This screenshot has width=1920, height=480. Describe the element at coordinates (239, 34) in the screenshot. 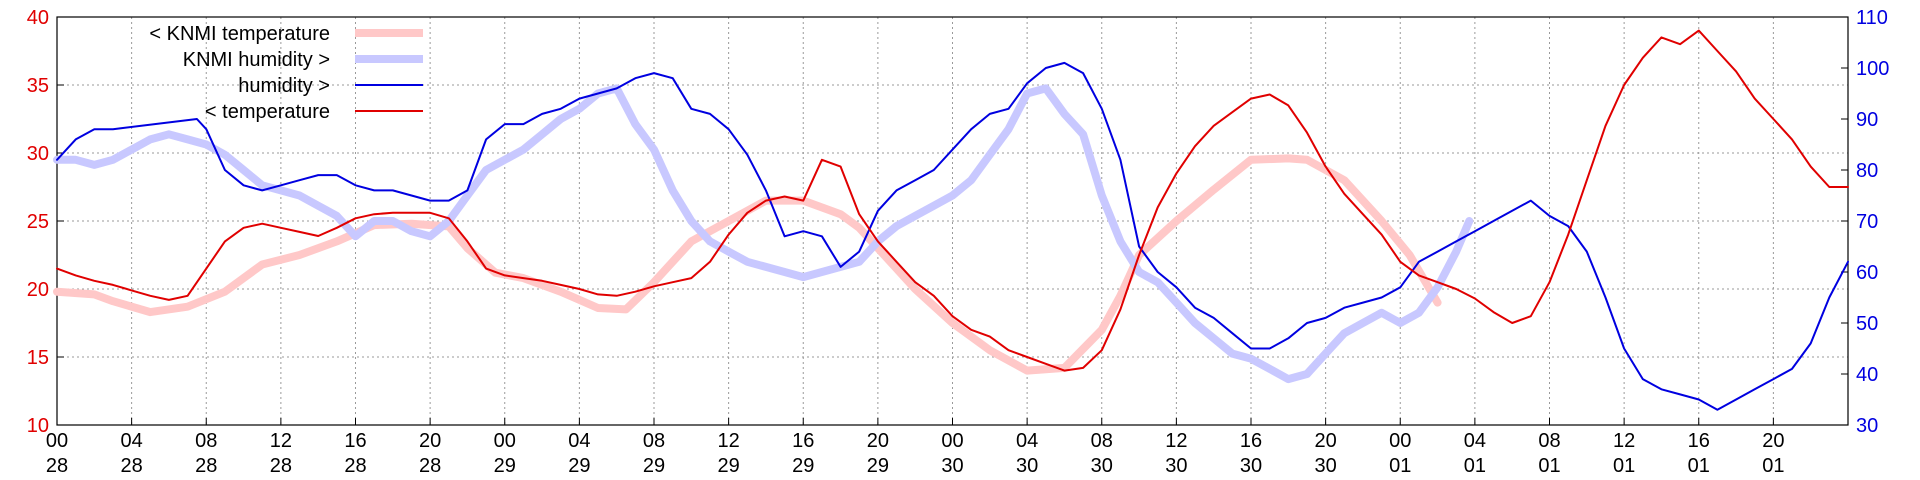

I see `legend-label: < KNMI temperature` at that location.